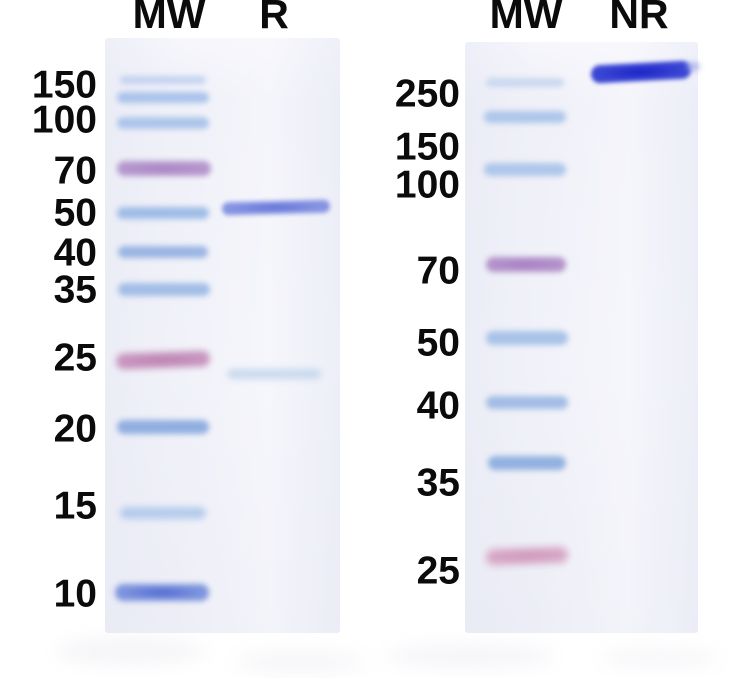 The image size is (751, 678). Describe the element at coordinates (163, 513) in the screenshot. I see `ladder-band-15kda-reduced-panel` at that location.